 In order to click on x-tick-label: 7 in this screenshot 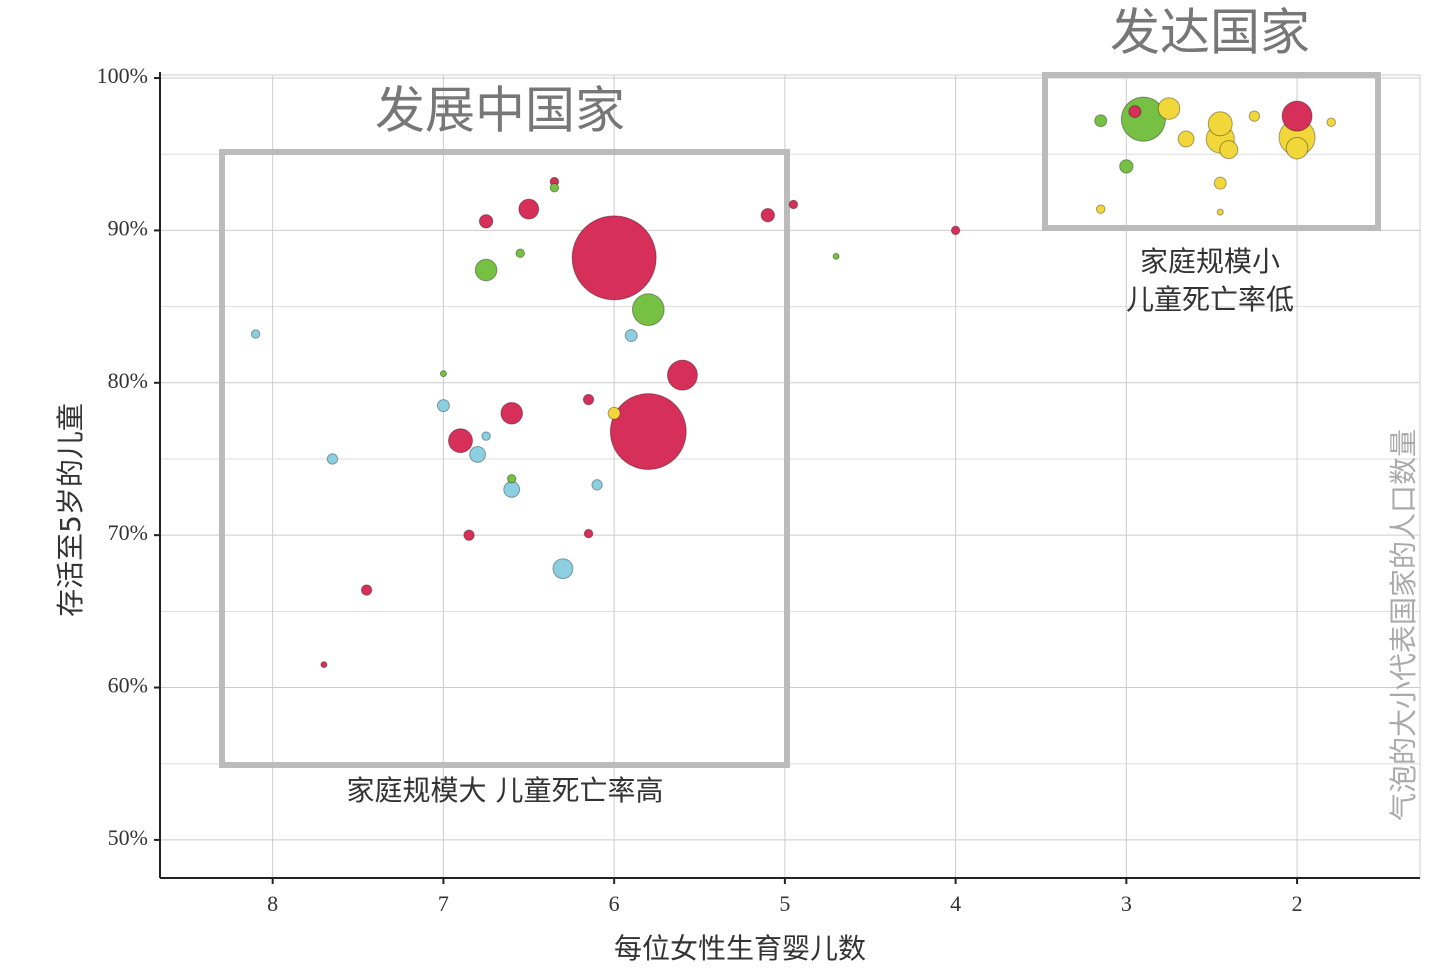, I will do `click(443, 903)`.